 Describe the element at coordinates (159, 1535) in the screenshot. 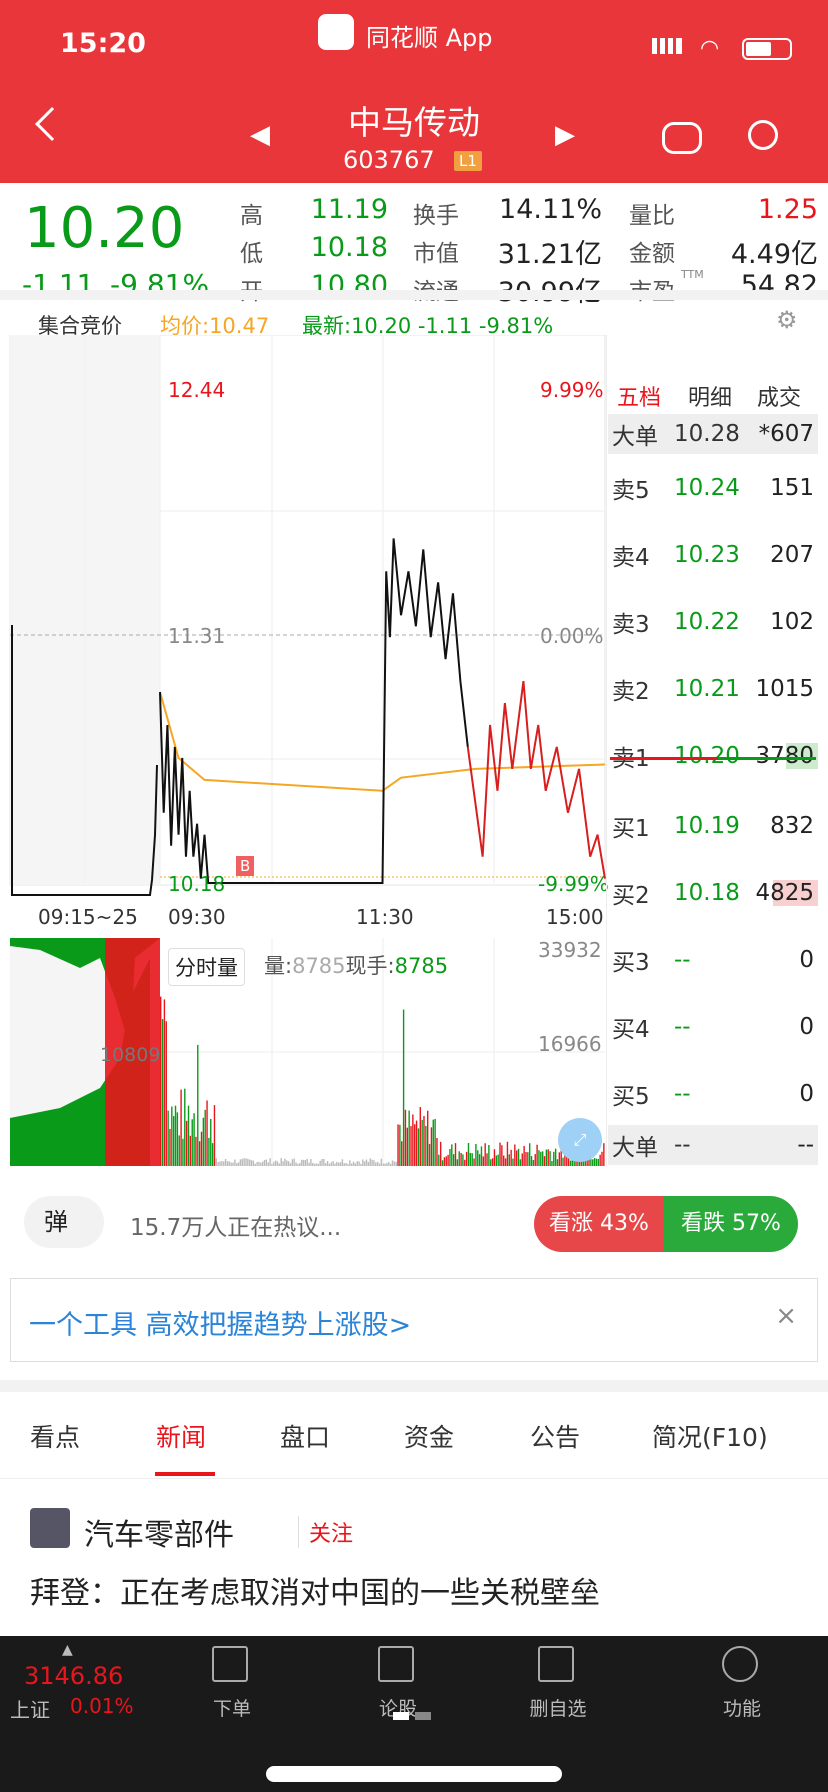

I see `news-source: 汽车零部件` at that location.